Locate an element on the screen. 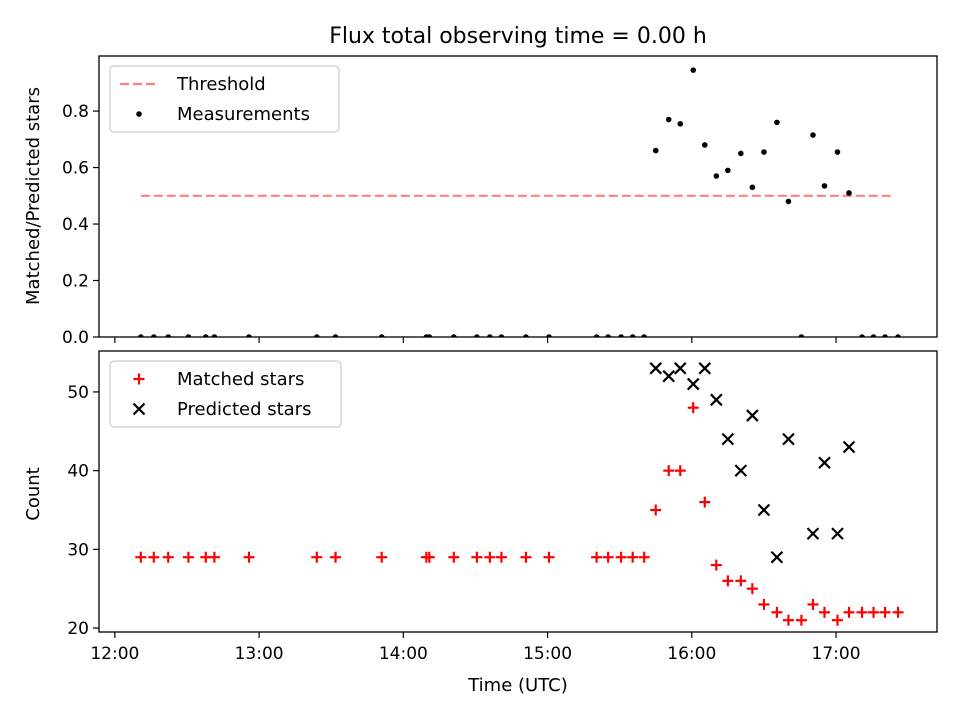 The width and height of the screenshot is (960, 720). legend-predicted-stars-swatch is located at coordinates (139, 409).